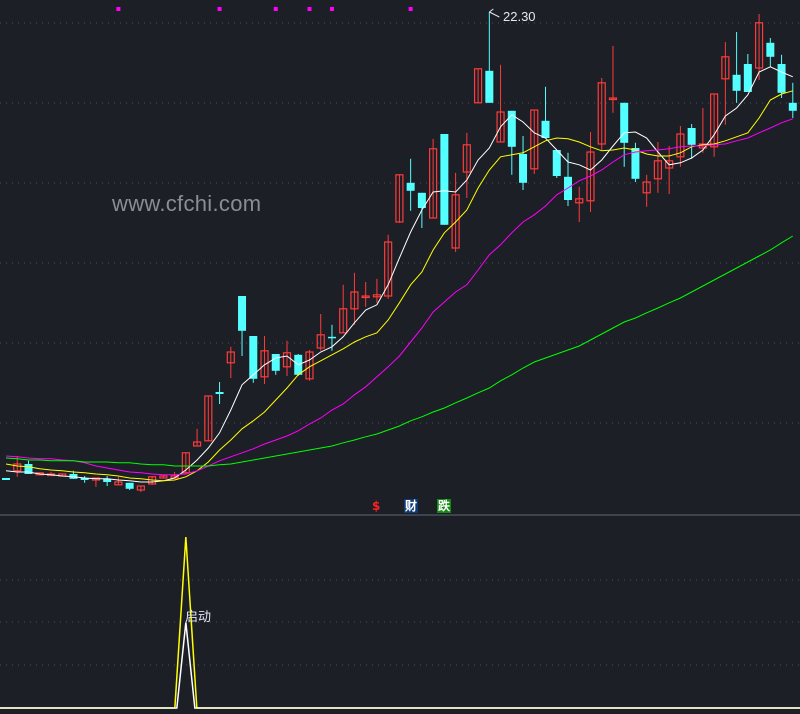  I want to click on high-price-label: 22.30, so click(519, 16).